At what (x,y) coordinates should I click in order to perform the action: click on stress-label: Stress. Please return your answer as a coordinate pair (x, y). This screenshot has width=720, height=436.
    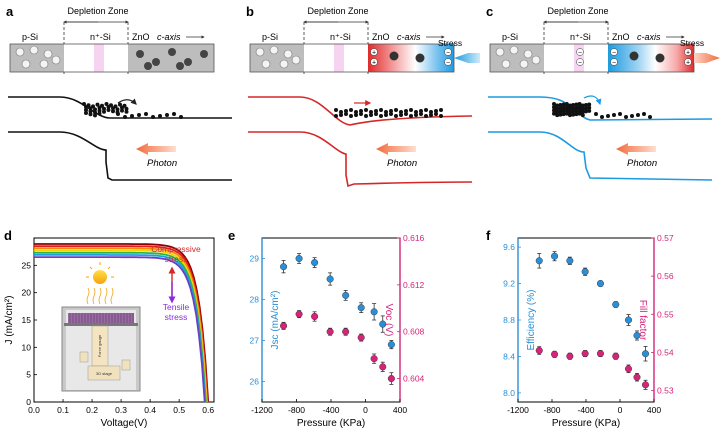
    Looking at the image, I should click on (692, 43).